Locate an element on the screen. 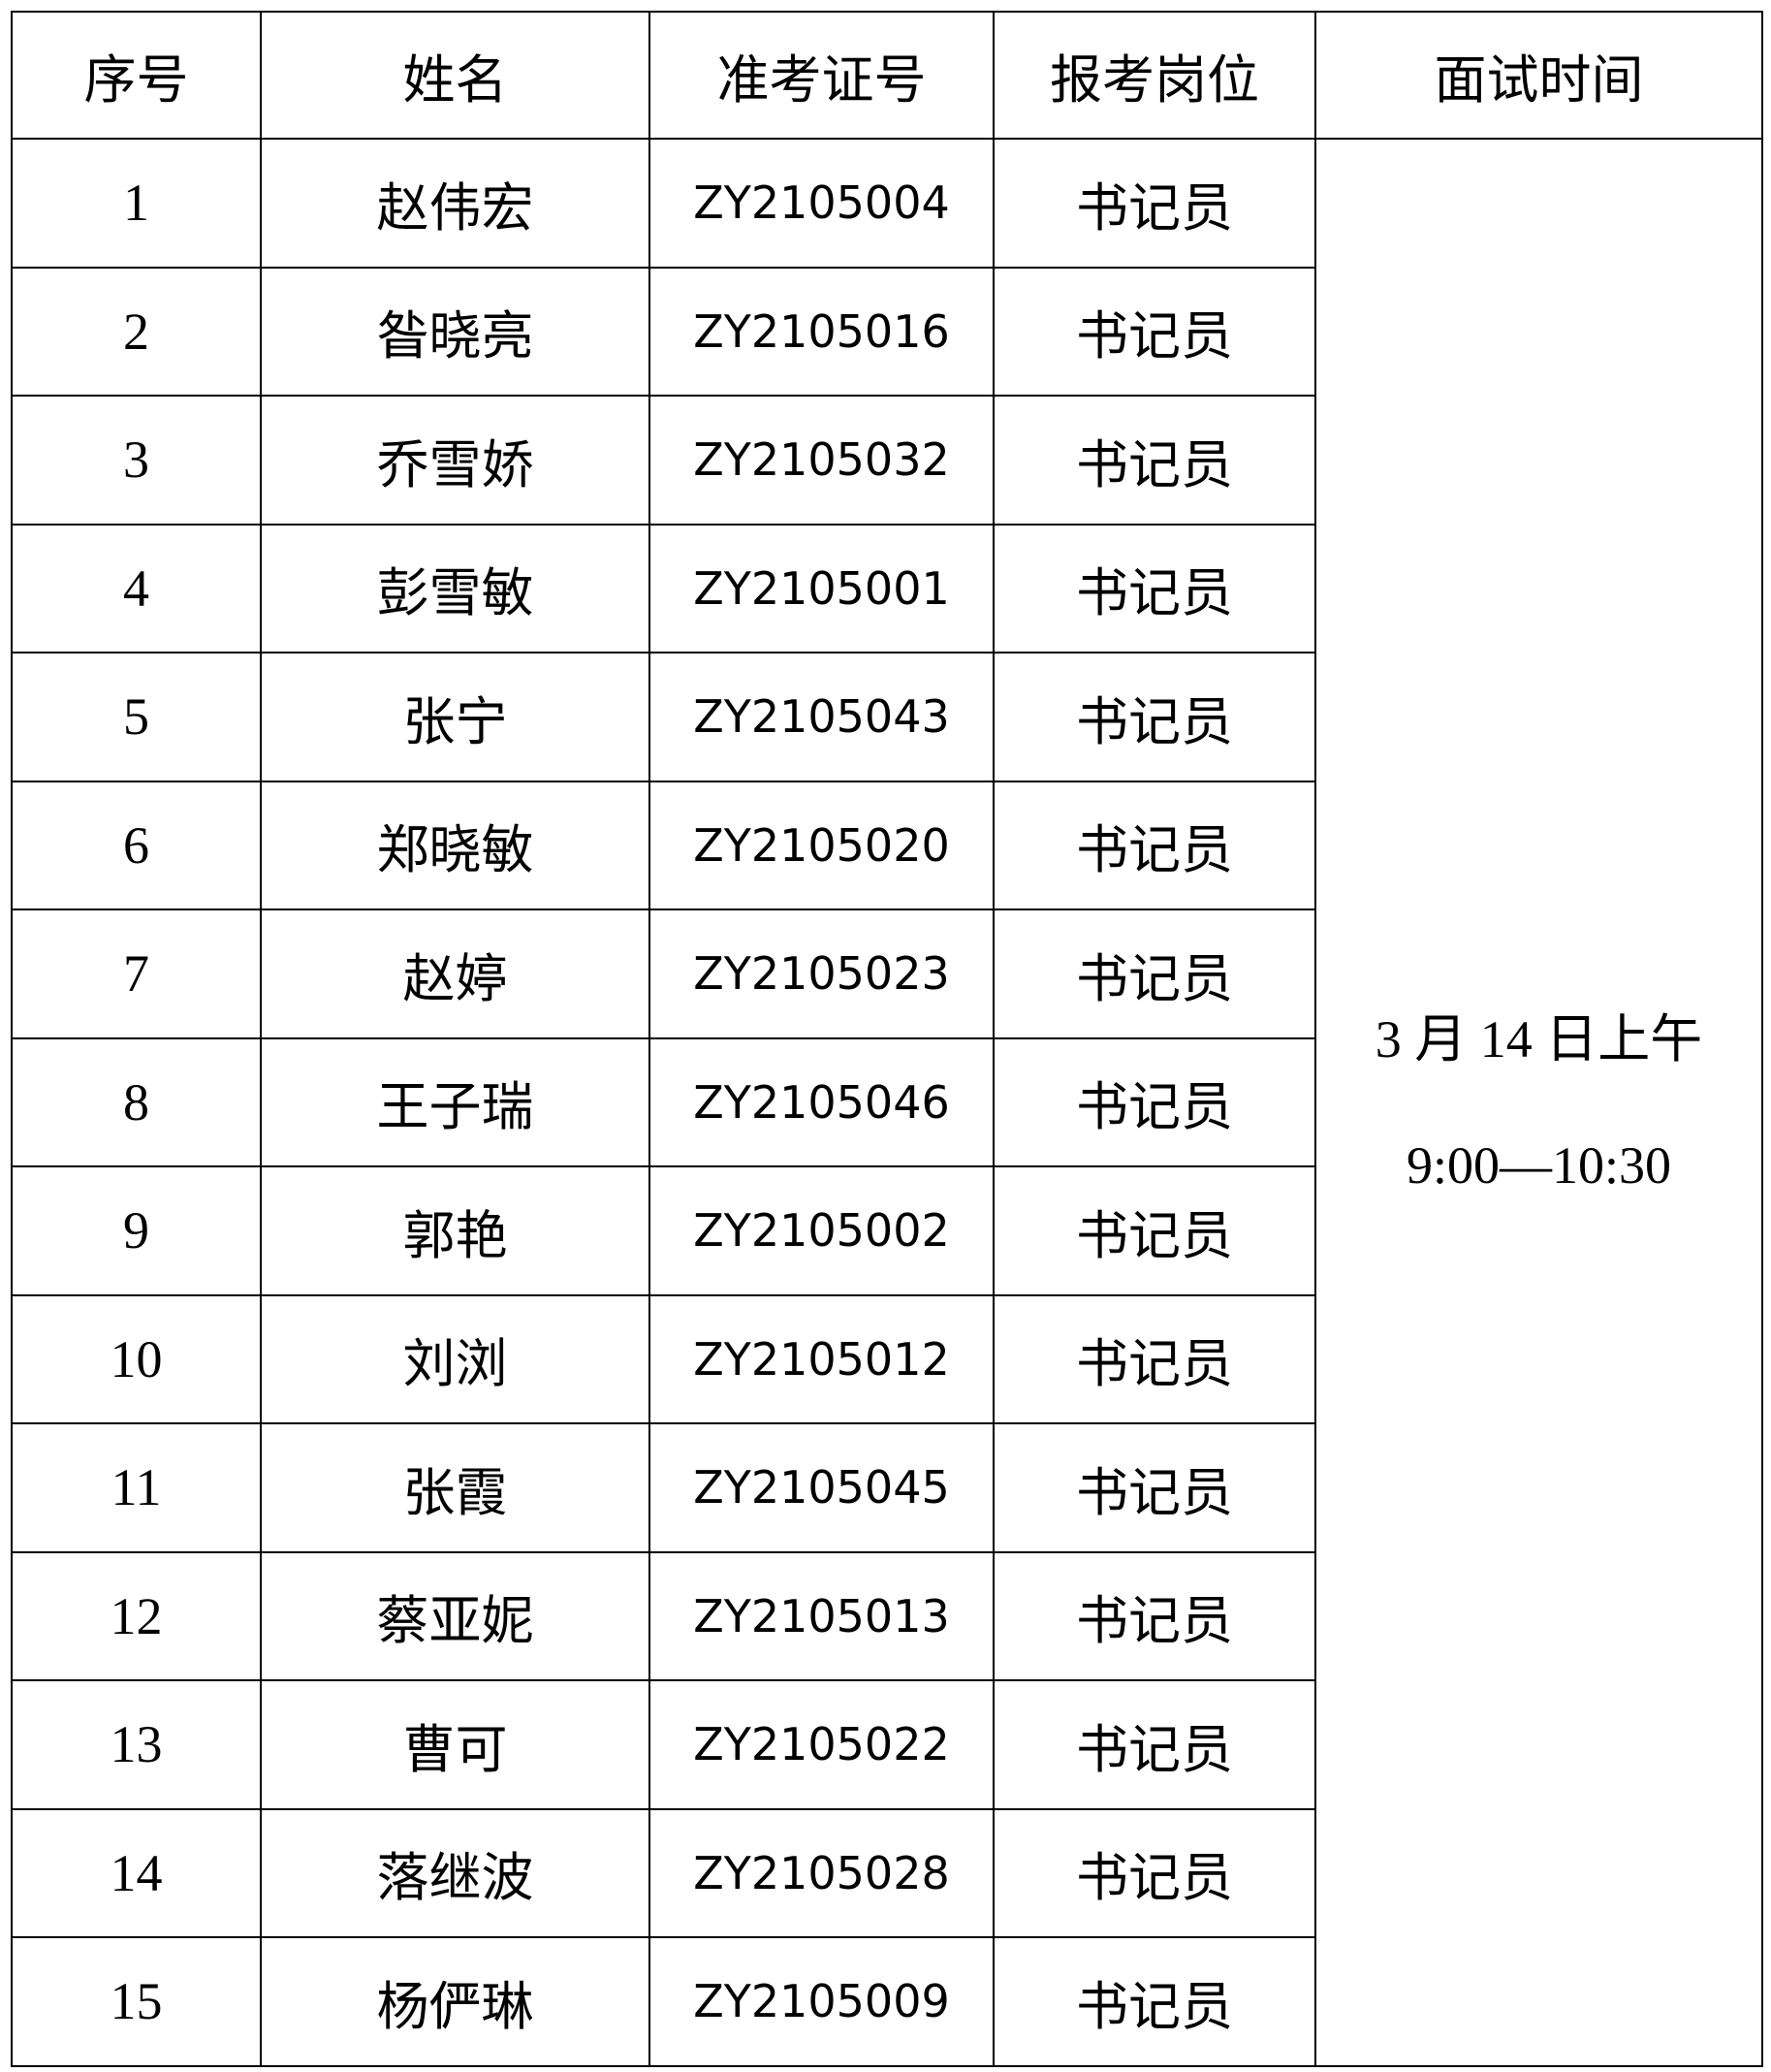  candidate-name: 乔雪娇 is located at coordinates (455, 460).